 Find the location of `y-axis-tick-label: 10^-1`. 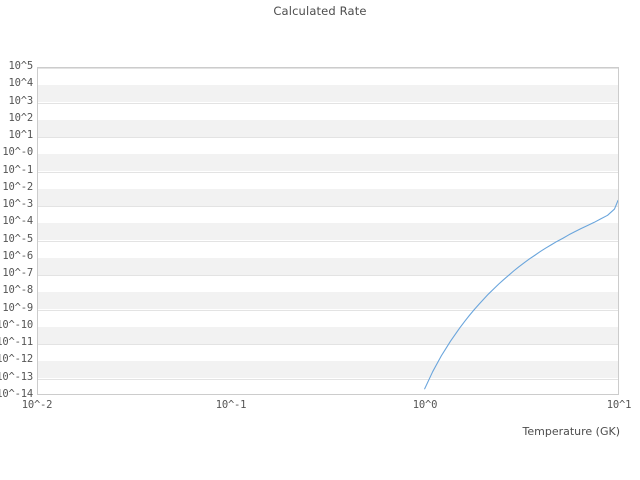

y-axis-tick-label: 10^-1 is located at coordinates (17, 169).